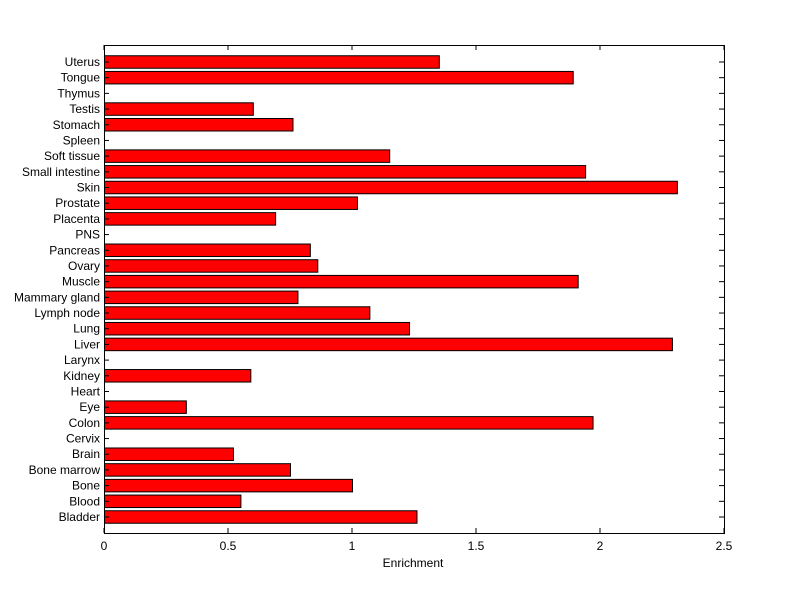  What do you see at coordinates (231, 203) in the screenshot?
I see `bar-prostate` at bounding box center [231, 203].